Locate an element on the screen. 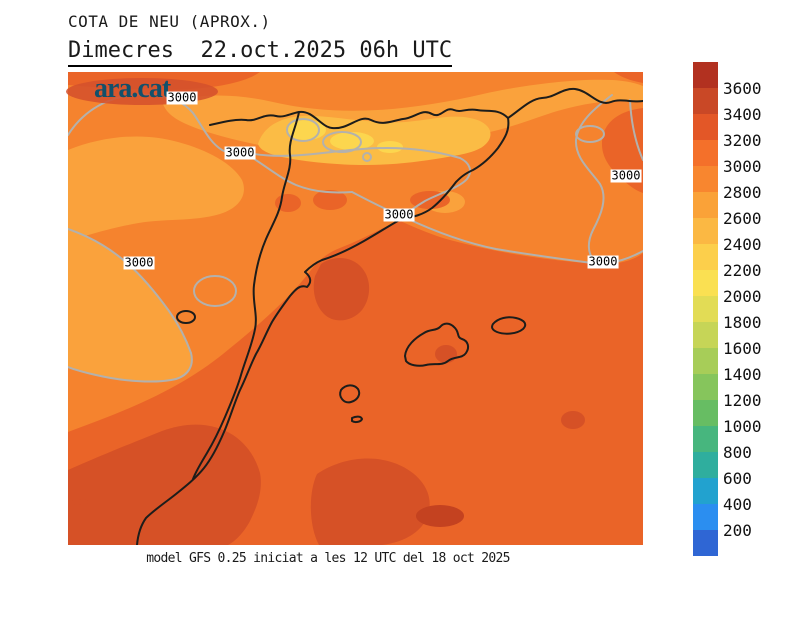 This screenshot has width=800, height=617. fill-light-west-patch is located at coordinates (130, 305).